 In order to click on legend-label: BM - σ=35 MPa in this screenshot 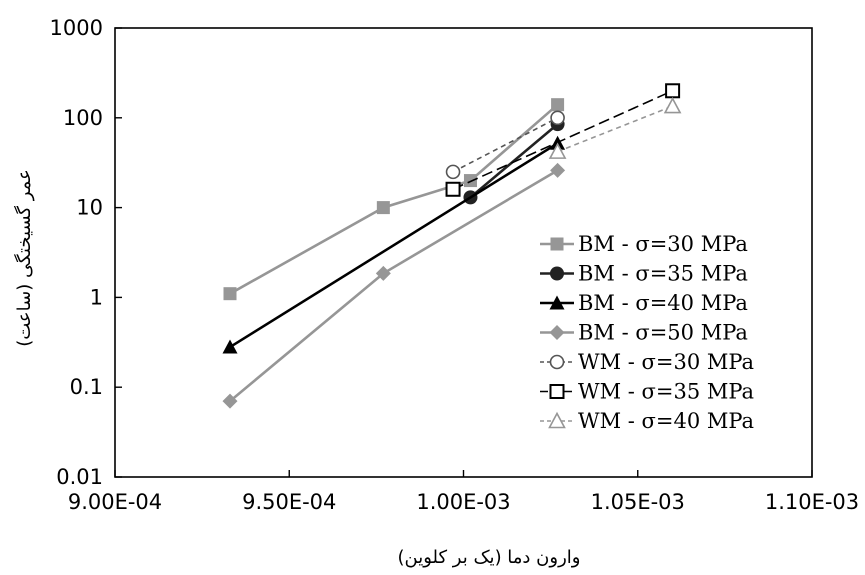, I will do `click(663, 274)`.